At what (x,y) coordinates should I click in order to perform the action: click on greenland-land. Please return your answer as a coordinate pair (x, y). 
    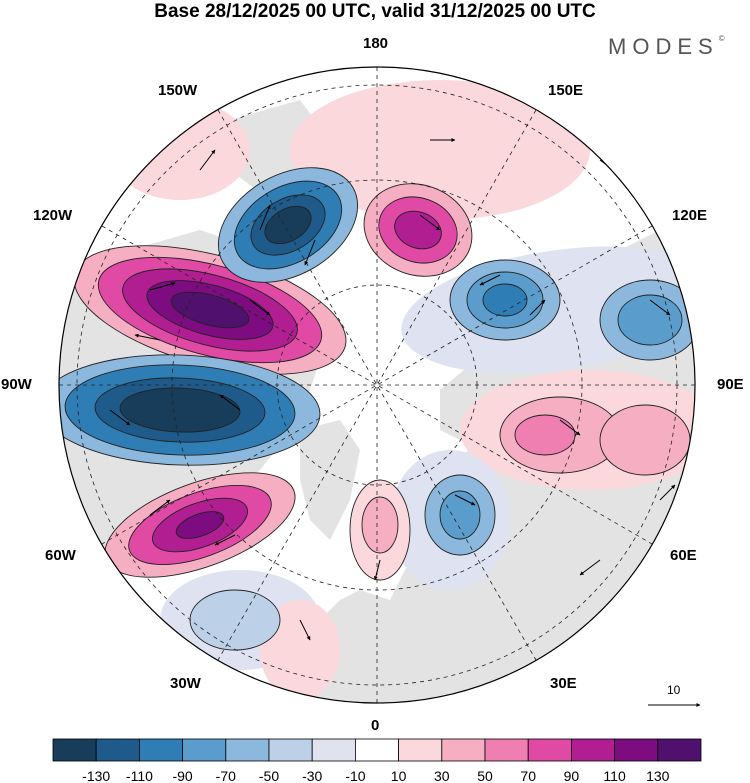
    Looking at the image, I should click on (330, 480).